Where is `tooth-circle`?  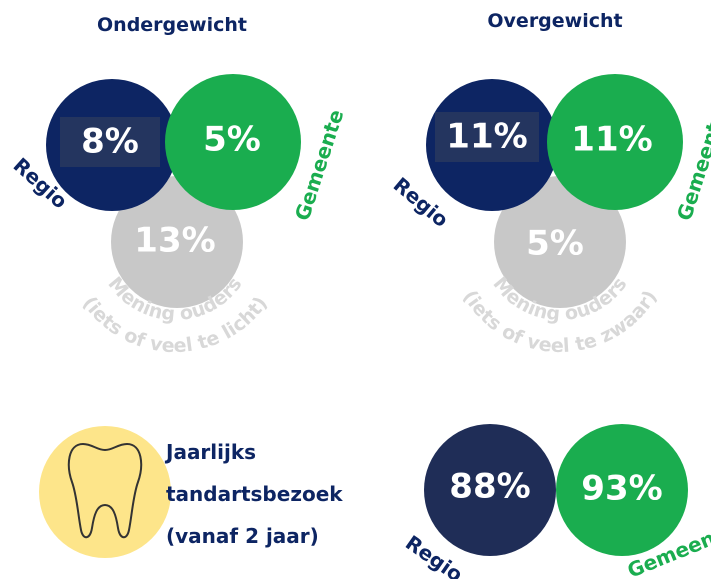 tooth-circle is located at coordinates (105, 492).